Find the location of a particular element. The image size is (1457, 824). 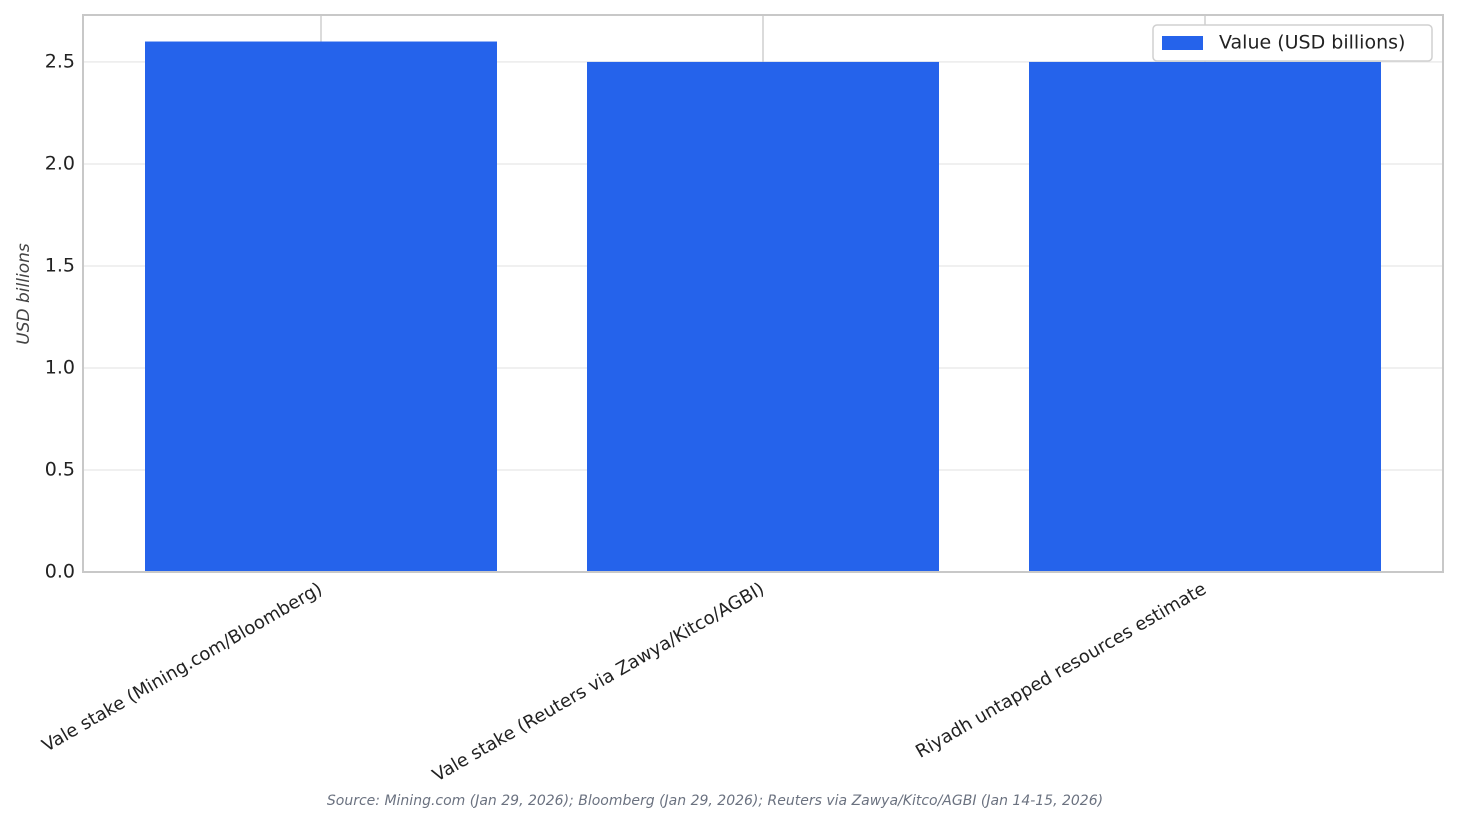

y-tick-label: 1.5 is located at coordinates (60, 265).